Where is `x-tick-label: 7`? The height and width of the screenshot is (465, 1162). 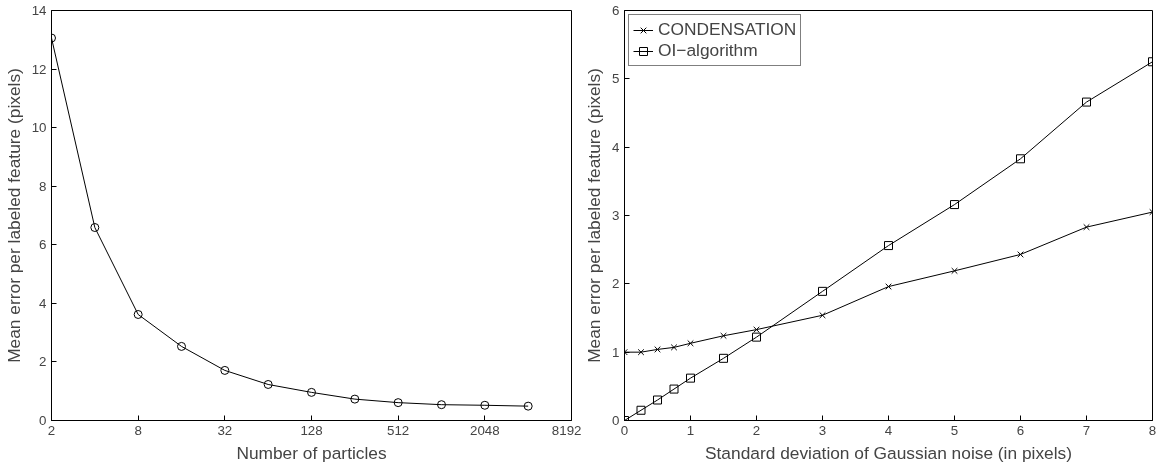
x-tick-label: 7 is located at coordinates (1086, 430).